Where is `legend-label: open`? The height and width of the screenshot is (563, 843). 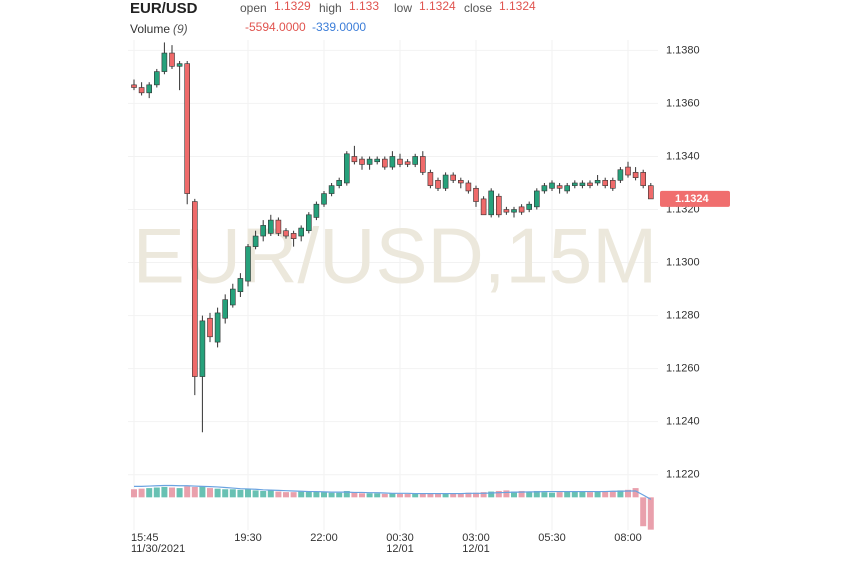 legend-label: open is located at coordinates (253, 8).